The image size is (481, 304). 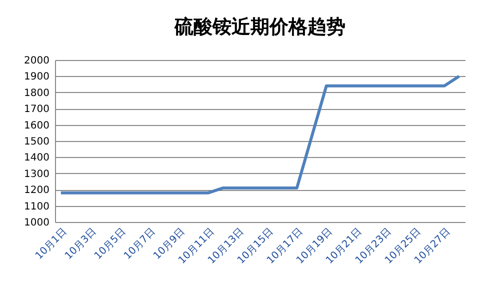 What do you see at coordinates (37, 126) in the screenshot?
I see `y-tick-label: 1600` at bounding box center [37, 126].